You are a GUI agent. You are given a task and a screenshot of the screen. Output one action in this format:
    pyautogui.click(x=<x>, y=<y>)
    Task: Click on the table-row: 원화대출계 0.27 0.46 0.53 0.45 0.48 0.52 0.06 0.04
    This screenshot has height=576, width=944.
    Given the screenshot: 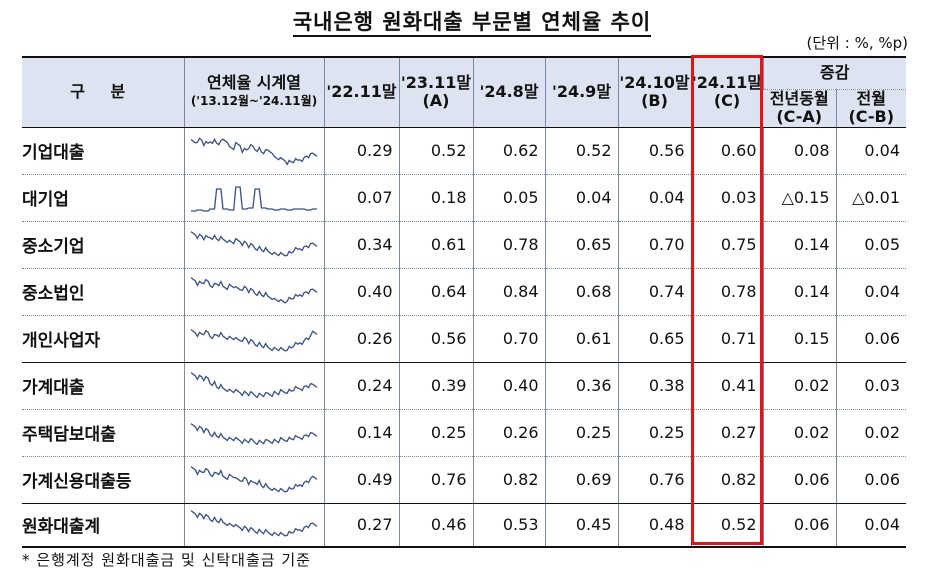 What is the action you would take?
    pyautogui.click(x=464, y=525)
    